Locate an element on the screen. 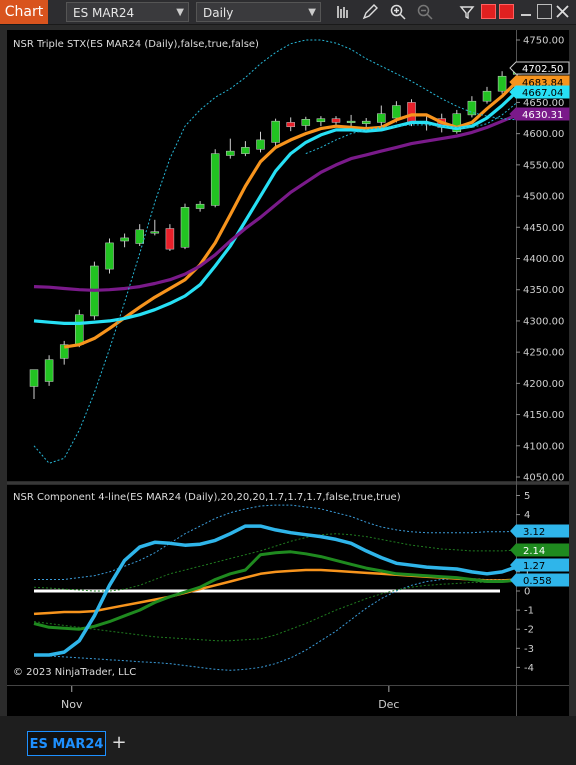 This screenshot has width=576, height=765. add-tab-button: + is located at coordinates (119, 742).